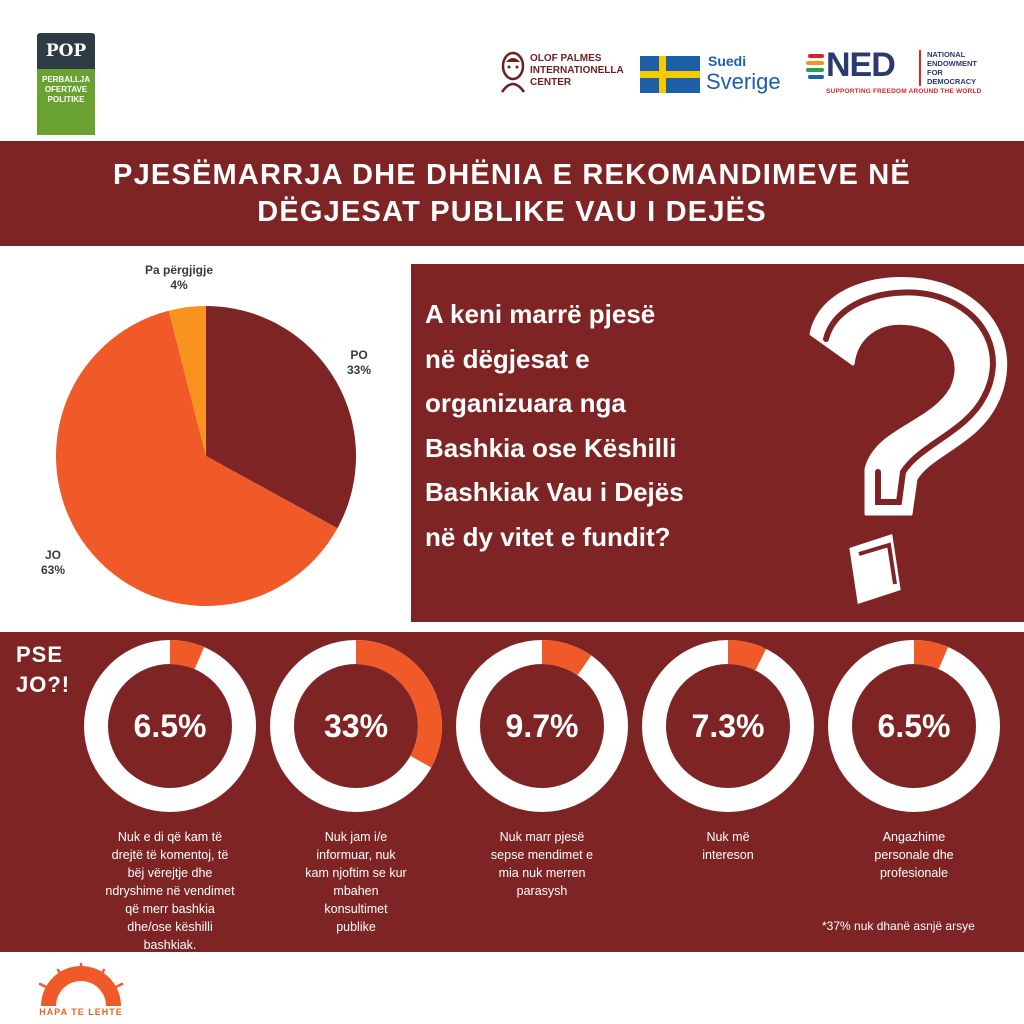 This screenshot has width=1024, height=1024. I want to click on donut-caption-line: konsultimet, so click(356, 909).